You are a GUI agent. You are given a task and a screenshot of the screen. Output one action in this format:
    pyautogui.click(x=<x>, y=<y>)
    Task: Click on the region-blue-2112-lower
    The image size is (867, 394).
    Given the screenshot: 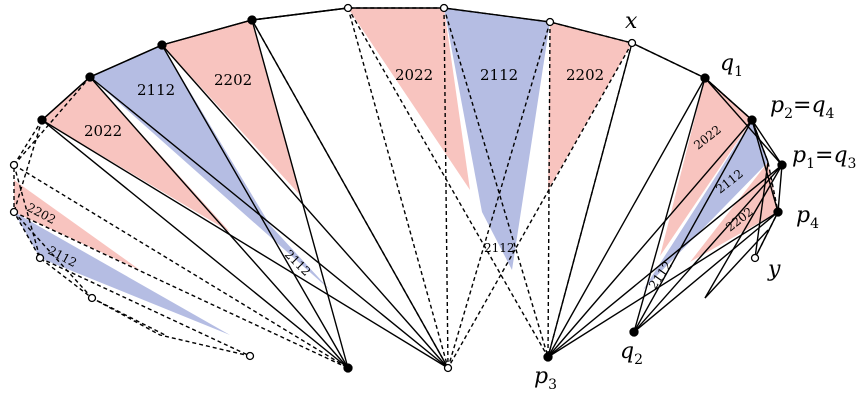 What is the action you would take?
    pyautogui.click(x=122, y=273)
    